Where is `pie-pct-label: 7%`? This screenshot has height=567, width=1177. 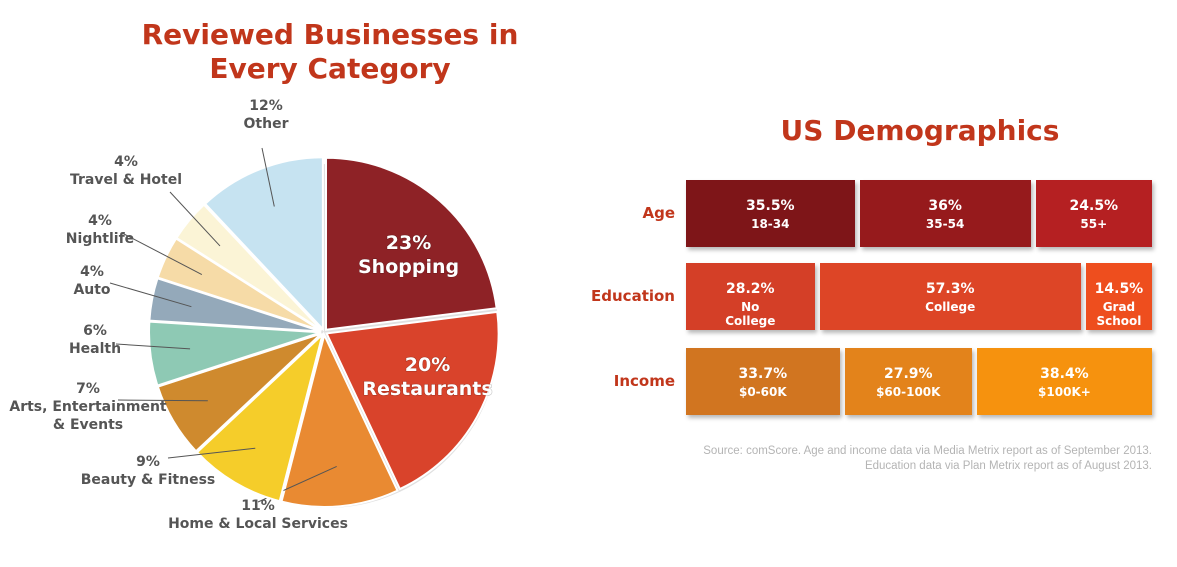 pie-pct-label: 7% is located at coordinates (88, 389).